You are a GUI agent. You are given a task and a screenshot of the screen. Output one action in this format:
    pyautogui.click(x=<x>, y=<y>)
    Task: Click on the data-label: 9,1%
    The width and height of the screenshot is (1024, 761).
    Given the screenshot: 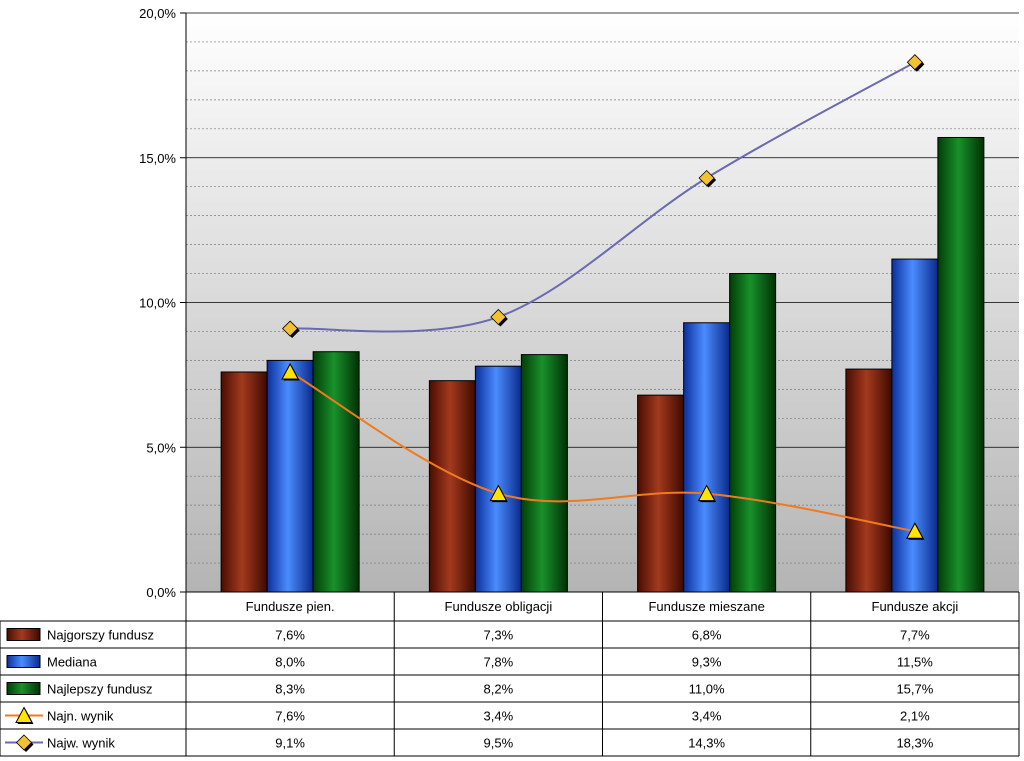 What is the action you would take?
    pyautogui.click(x=290, y=743)
    